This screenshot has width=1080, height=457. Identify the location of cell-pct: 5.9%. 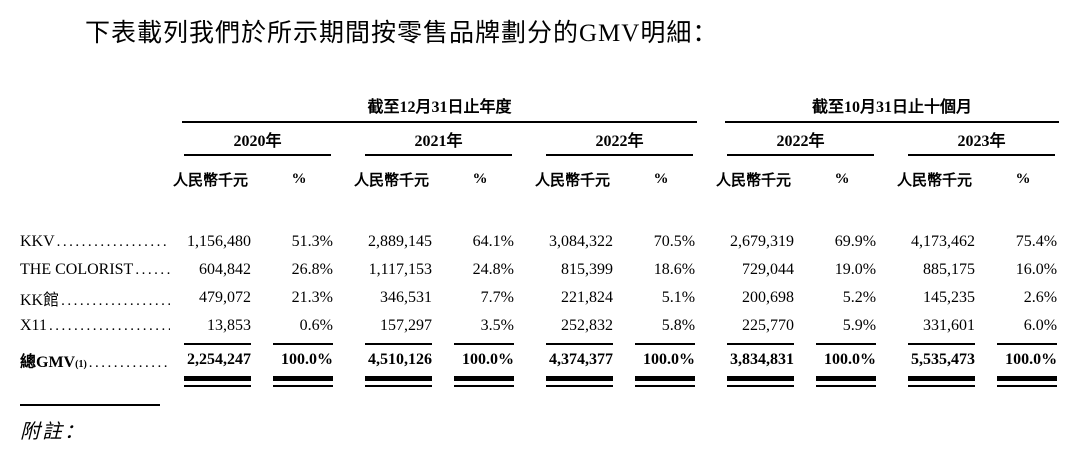
(859, 325).